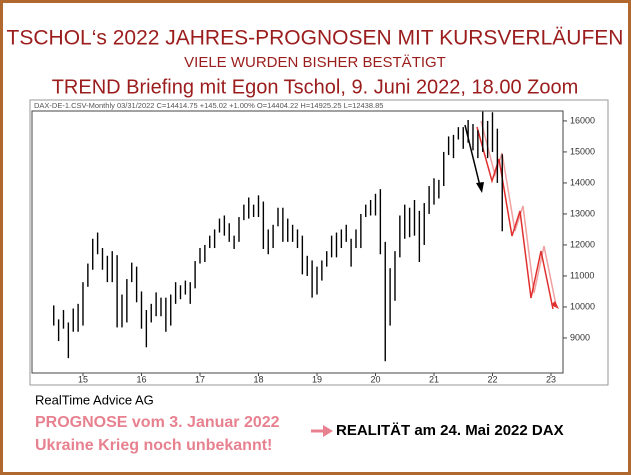  Describe the element at coordinates (153, 445) in the screenshot. I see `forecast-note: Ukraine Krieg noch unbekannt!` at that location.